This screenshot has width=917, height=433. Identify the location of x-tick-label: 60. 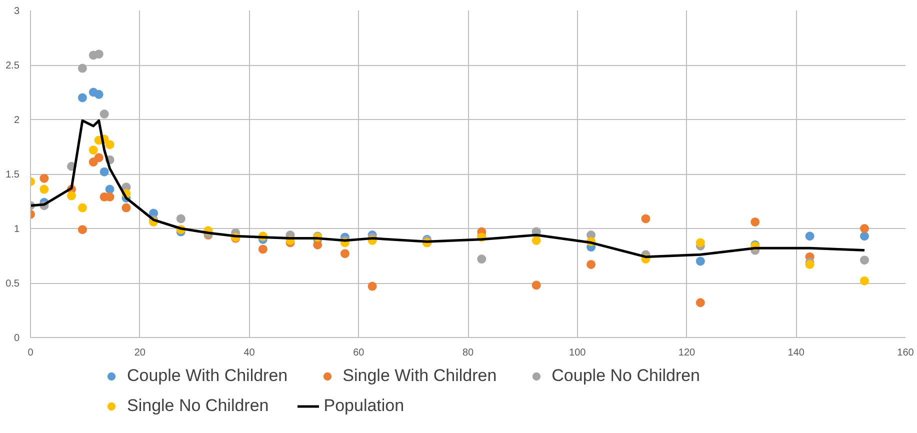
(359, 353).